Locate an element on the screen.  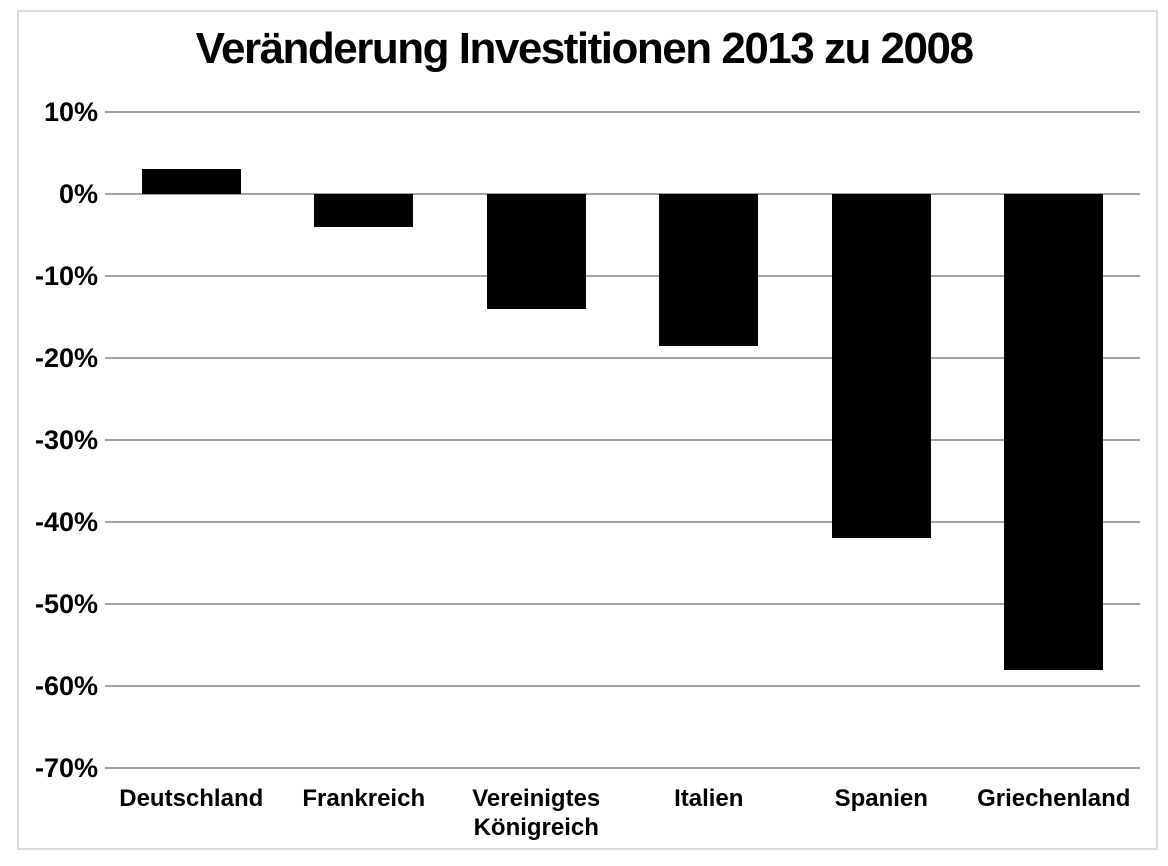
y-tick-label--20pct: -20% is located at coordinates (66, 358).